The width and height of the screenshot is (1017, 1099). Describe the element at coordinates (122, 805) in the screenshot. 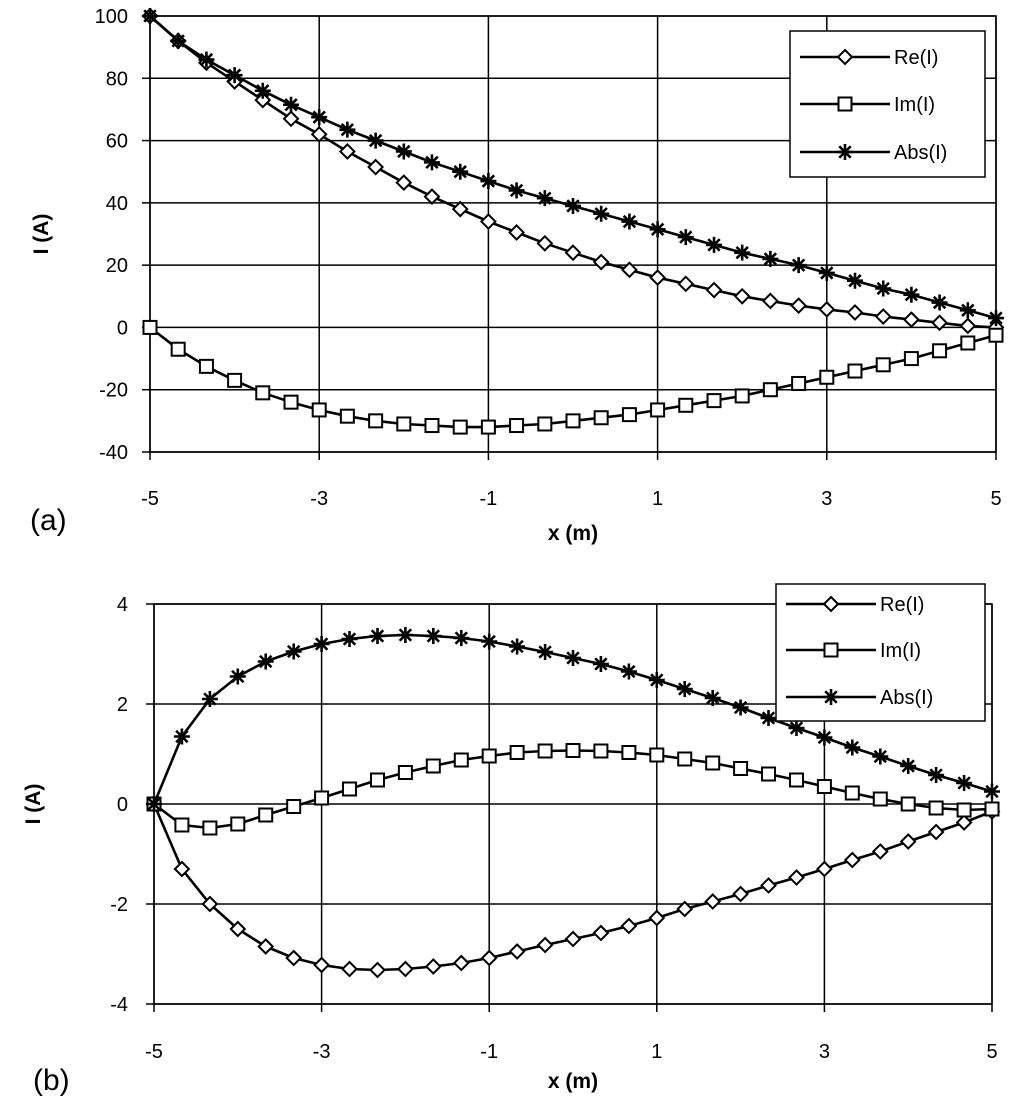

I see `y-tick-label: 0` at that location.